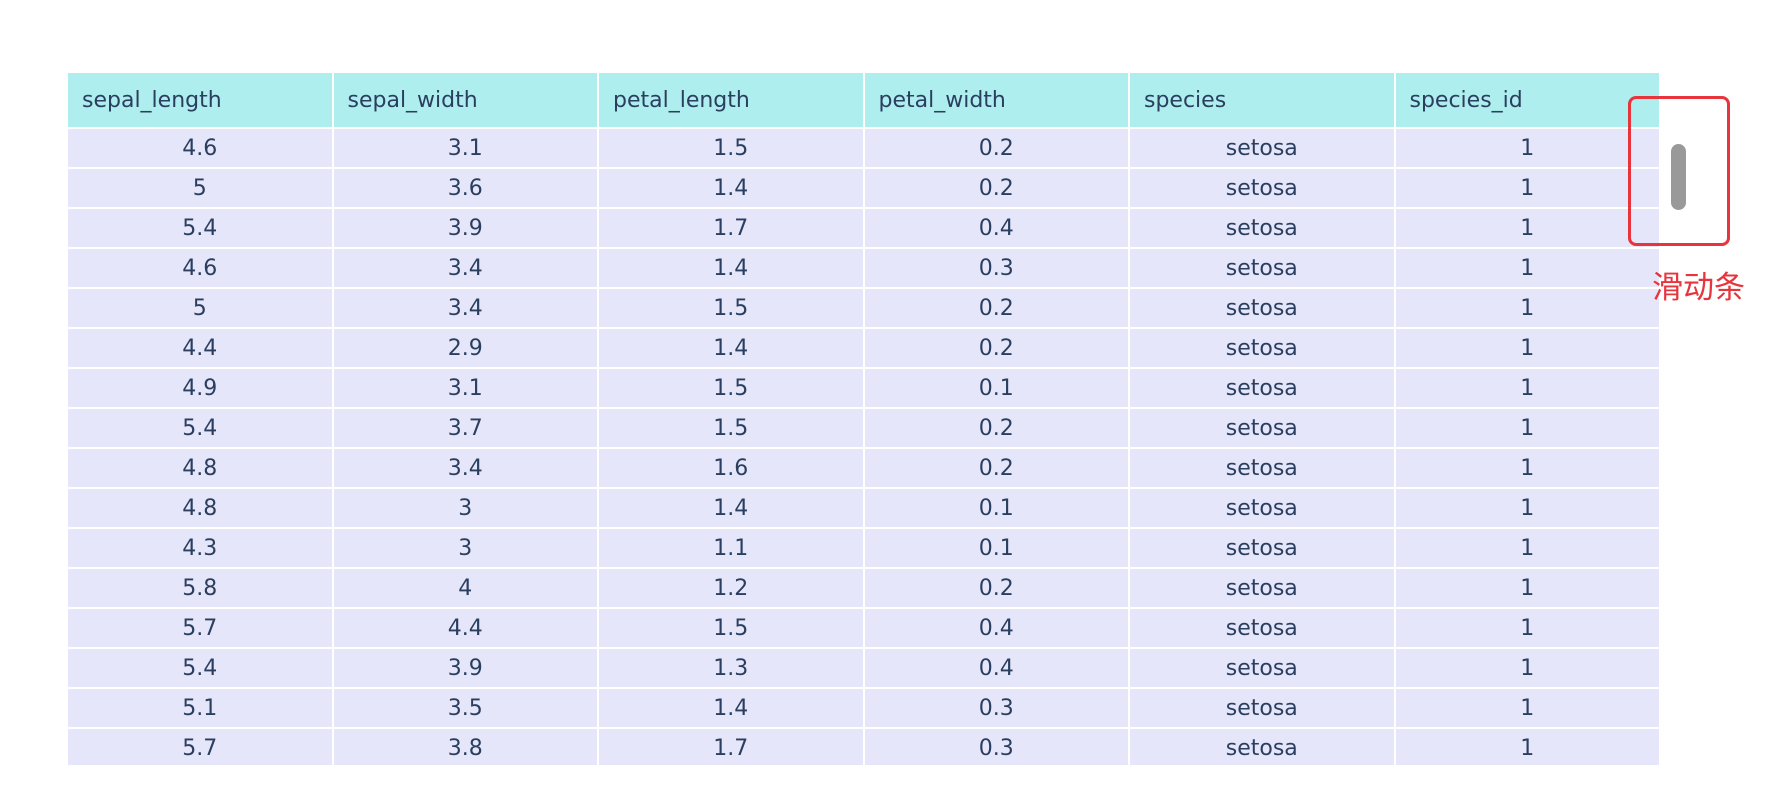 The image size is (1770, 806). What do you see at coordinates (1527, 101) in the screenshot?
I see `header-cell: species_id` at bounding box center [1527, 101].